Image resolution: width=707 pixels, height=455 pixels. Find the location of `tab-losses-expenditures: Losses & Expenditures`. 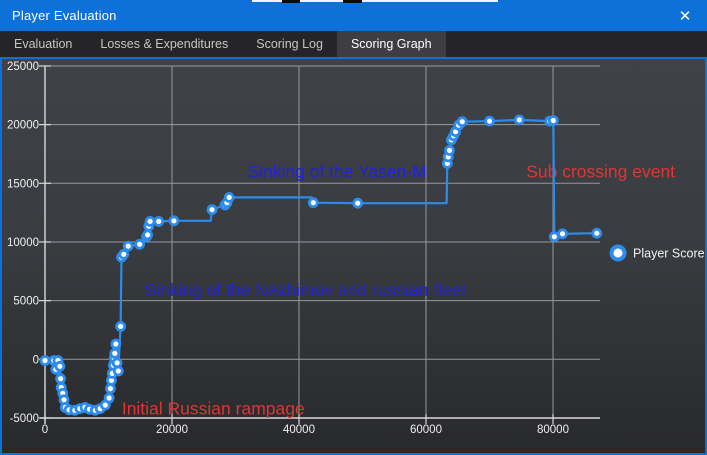

tab-losses-expenditures: Losses & Expenditures is located at coordinates (164, 44).